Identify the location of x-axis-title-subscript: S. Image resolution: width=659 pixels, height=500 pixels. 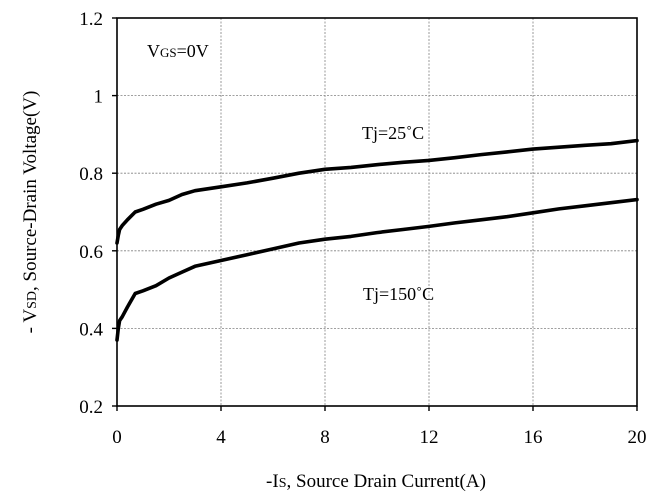
(283, 483).